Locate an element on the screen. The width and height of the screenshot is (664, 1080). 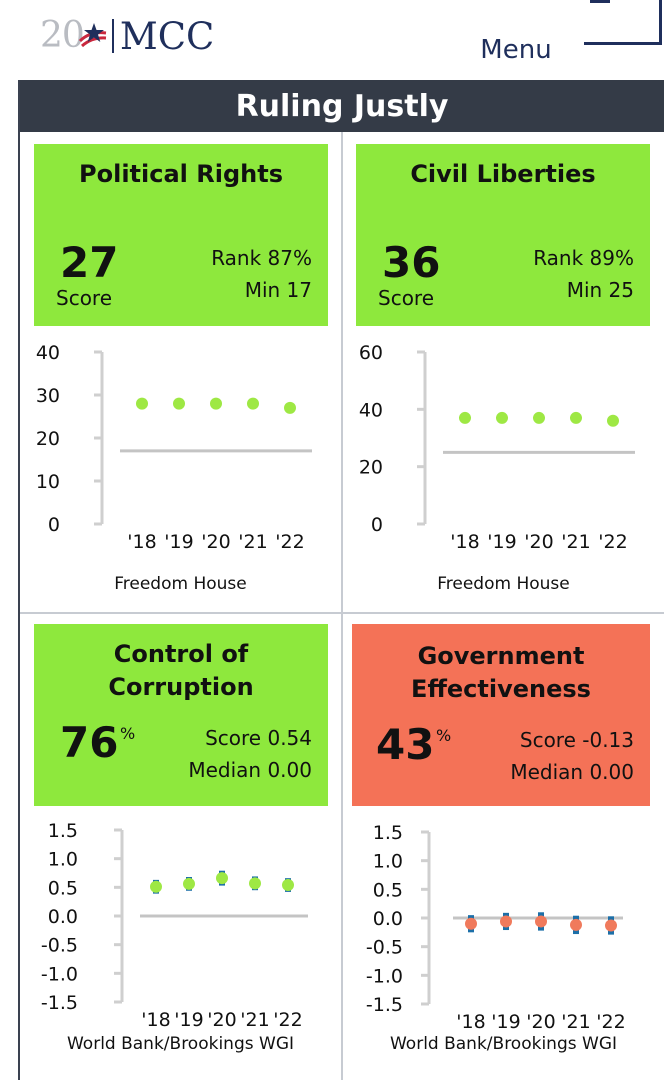
y-tick-label: 0.5 is located at coordinates (388, 890).